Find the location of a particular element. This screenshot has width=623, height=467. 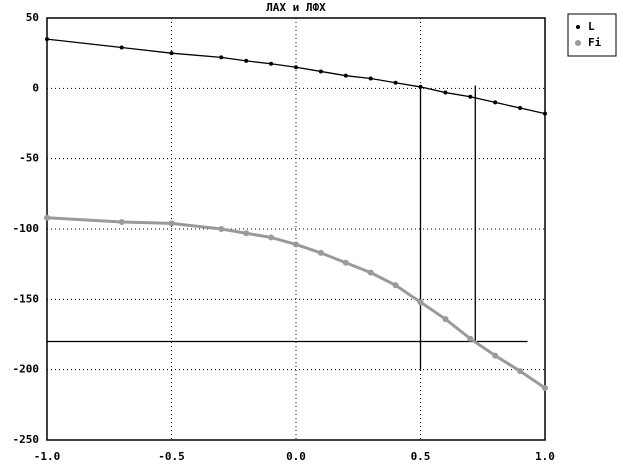

x-tick-label: 0.5 is located at coordinates (421, 456).